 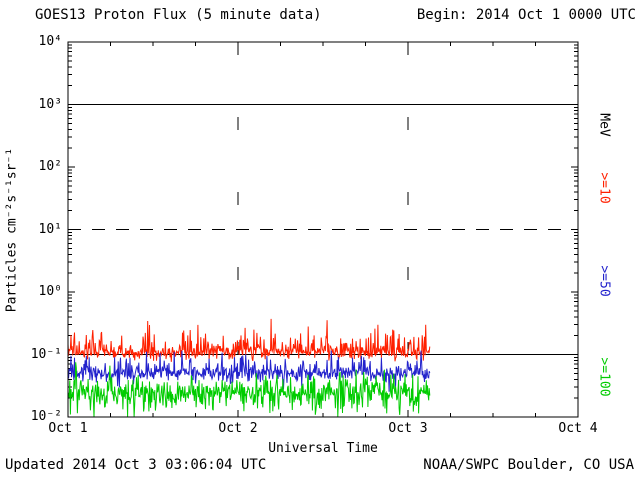 I want to click on x-tick-label: Oct 1, so click(x=68, y=428).